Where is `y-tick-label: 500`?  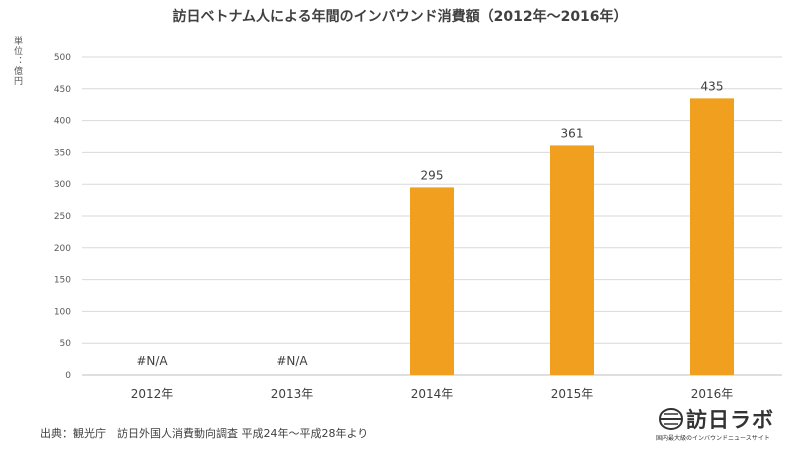
y-tick-label: 500 is located at coordinates (62, 58).